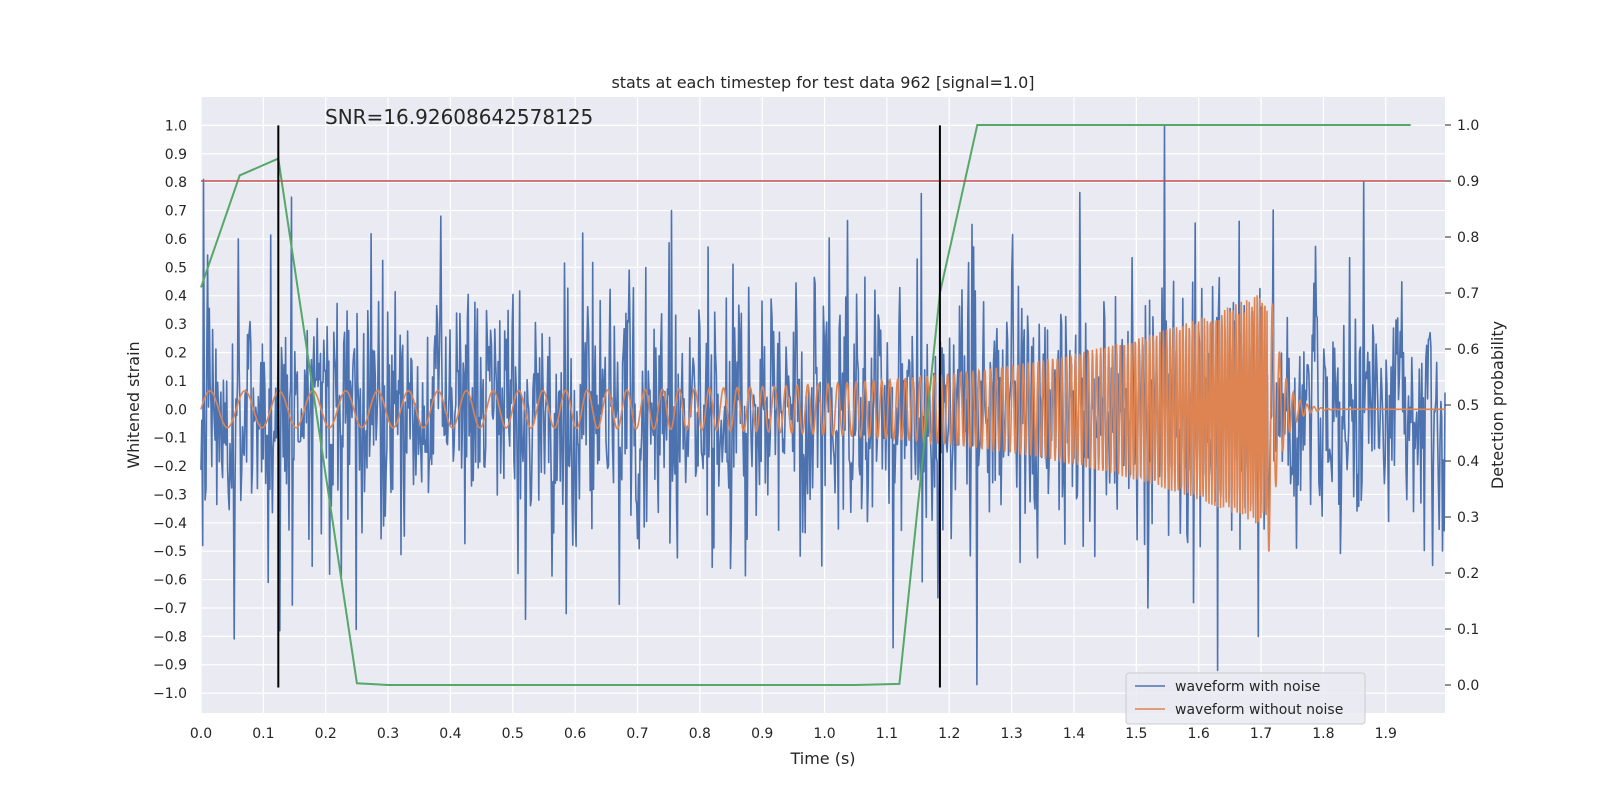  I want to click on y-tick-label: −0.2, so click(170, 467).